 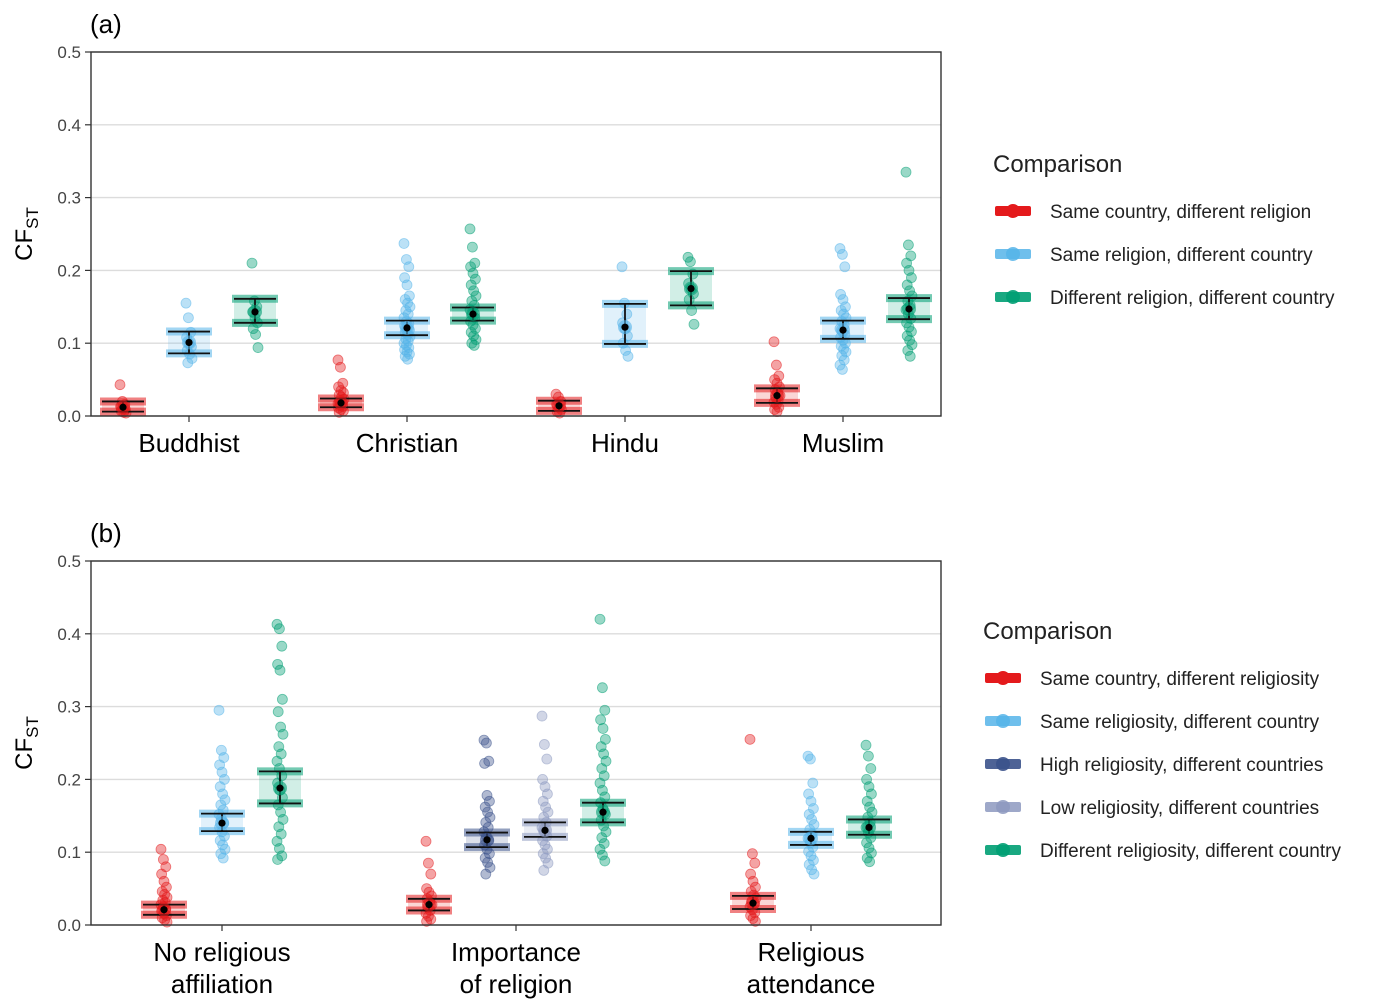 What do you see at coordinates (516, 952) in the screenshot?
I see `x-tick-label-line: Importance` at bounding box center [516, 952].